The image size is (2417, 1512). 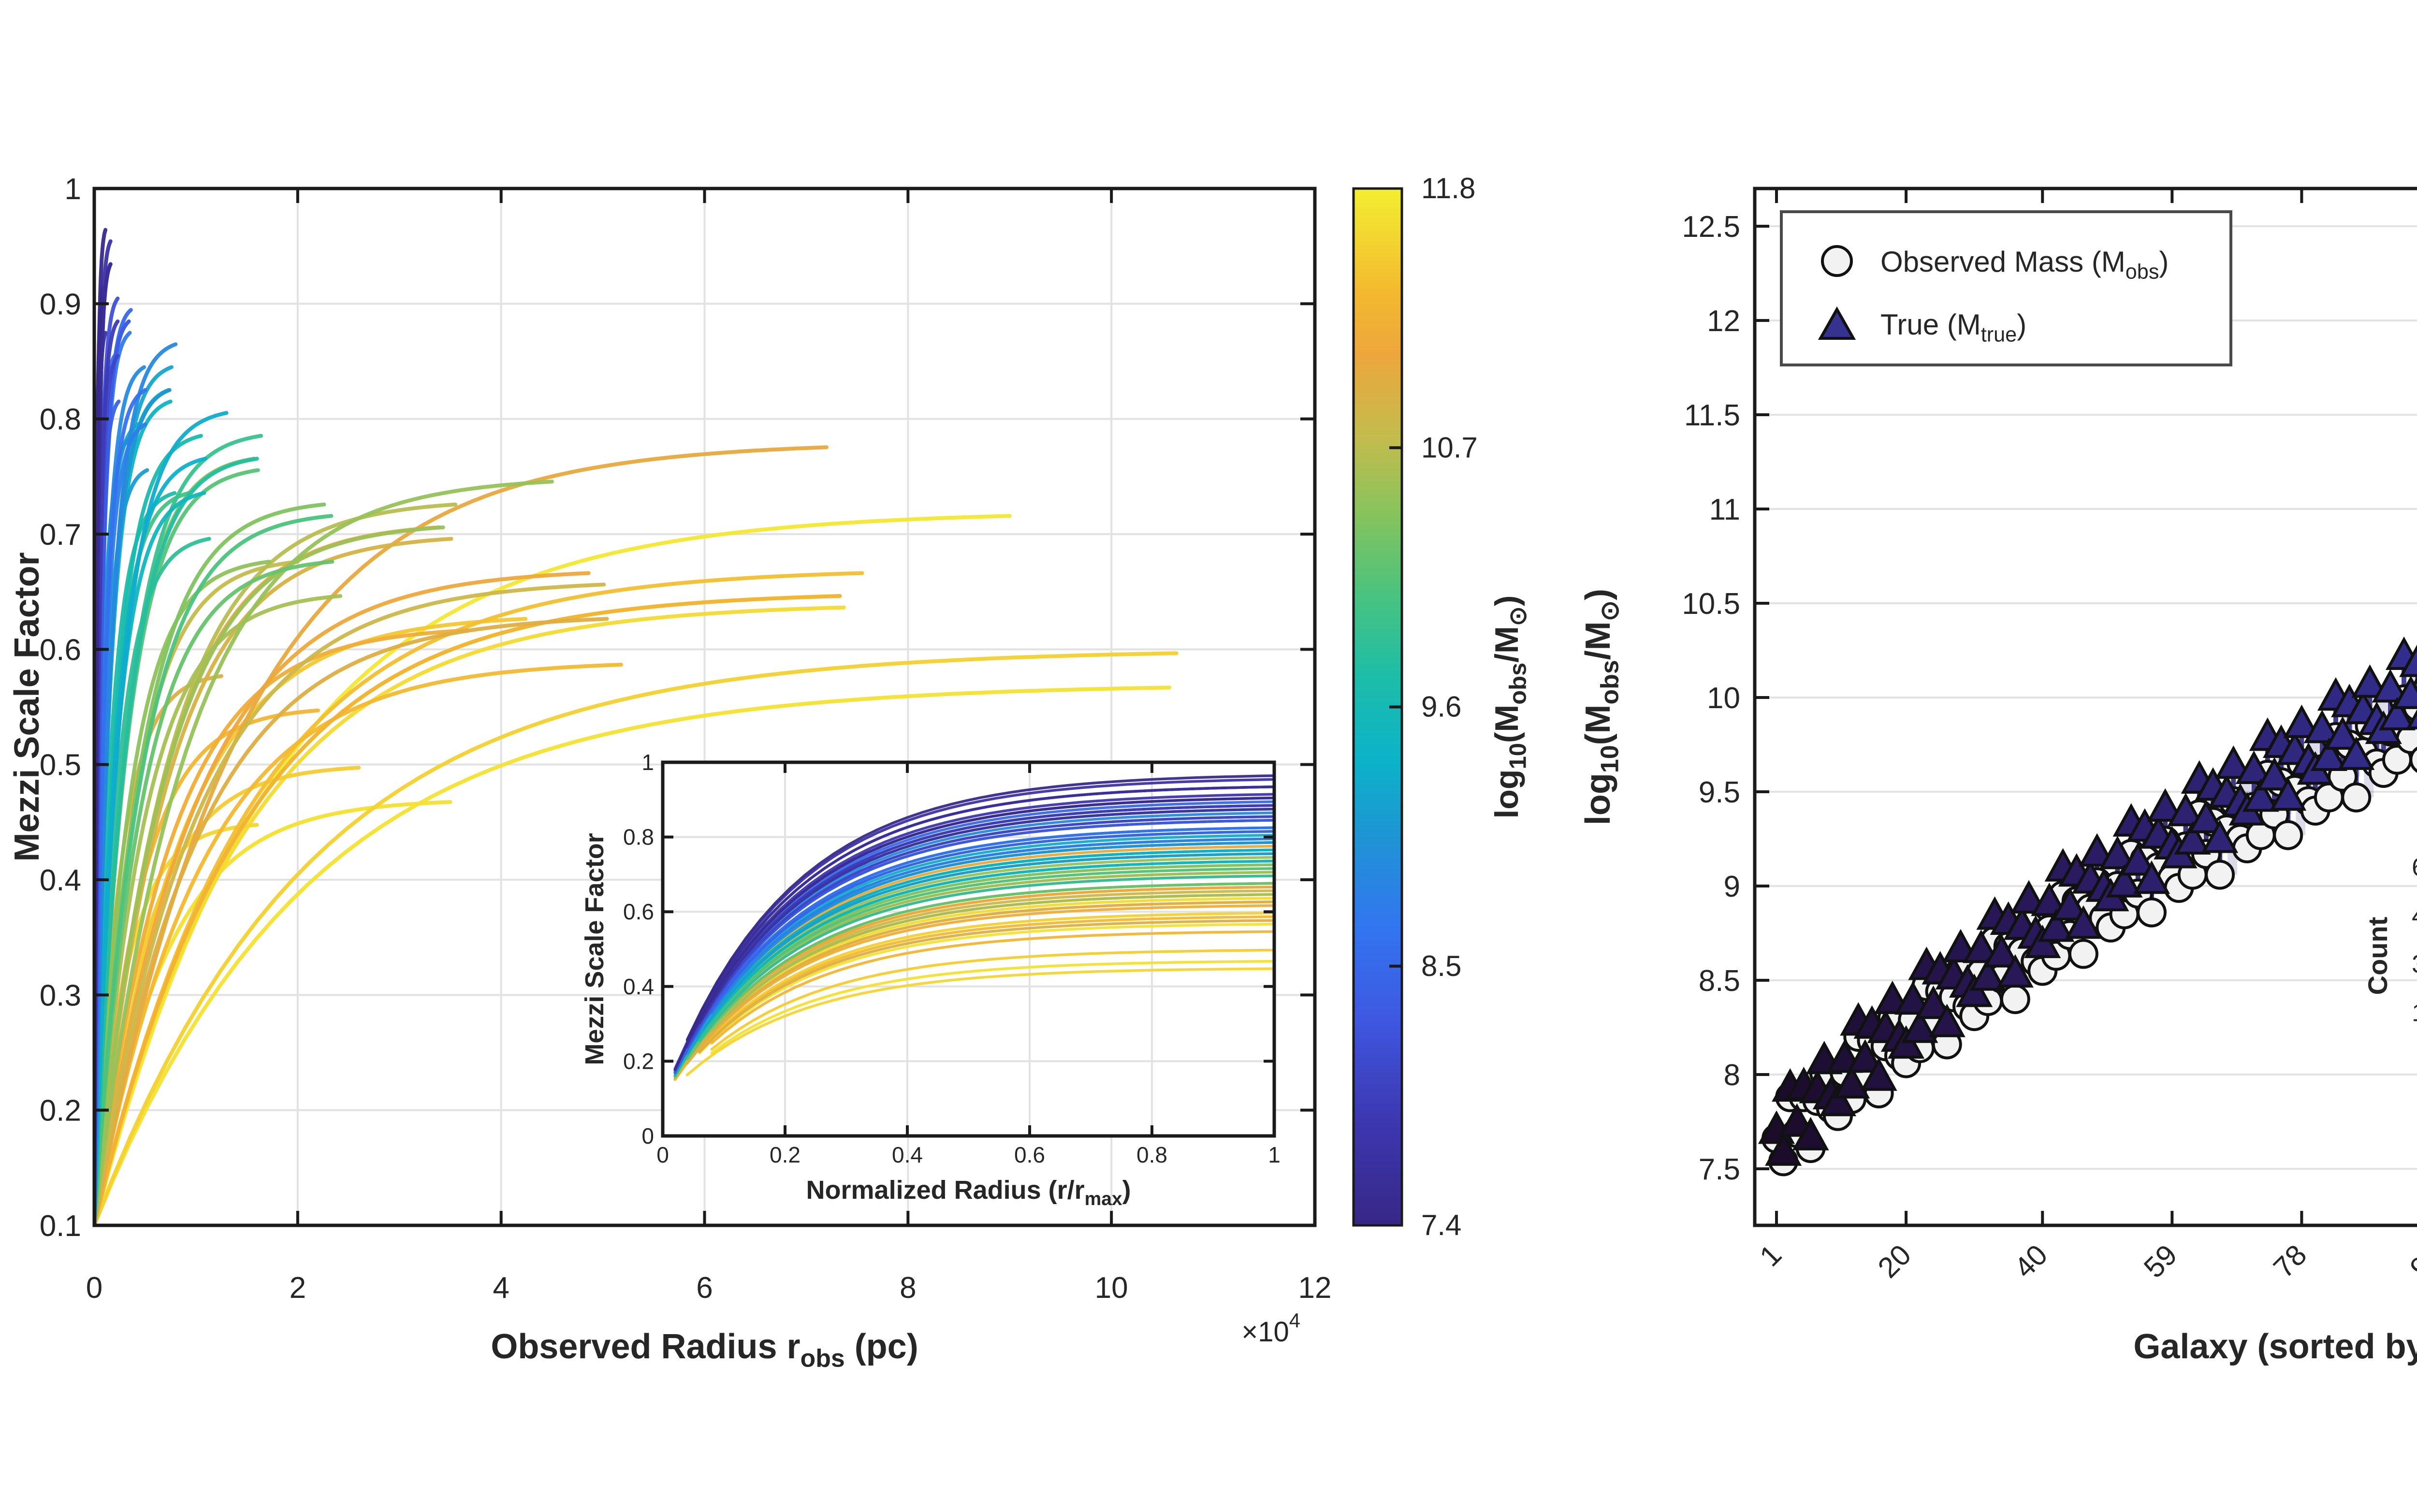 I want to click on y-tick-label: 12, so click(x=1723, y=321).